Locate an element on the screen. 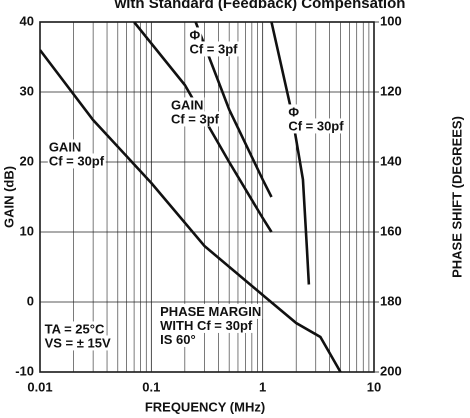 Image resolution: width=470 pixels, height=418 pixels. y2-tick-label: 100 is located at coordinates (391, 20).